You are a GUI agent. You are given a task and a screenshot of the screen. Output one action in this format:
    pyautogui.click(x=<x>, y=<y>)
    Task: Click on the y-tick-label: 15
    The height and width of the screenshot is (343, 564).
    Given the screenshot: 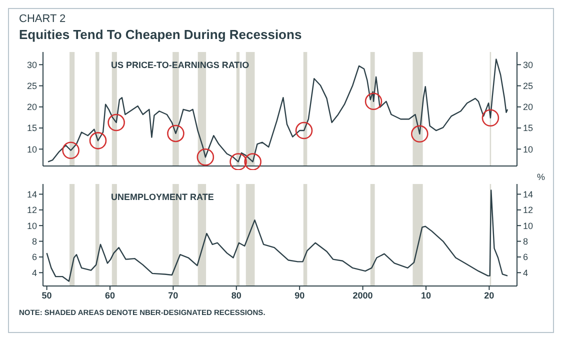 What is the action you would take?
    pyautogui.click(x=31, y=128)
    